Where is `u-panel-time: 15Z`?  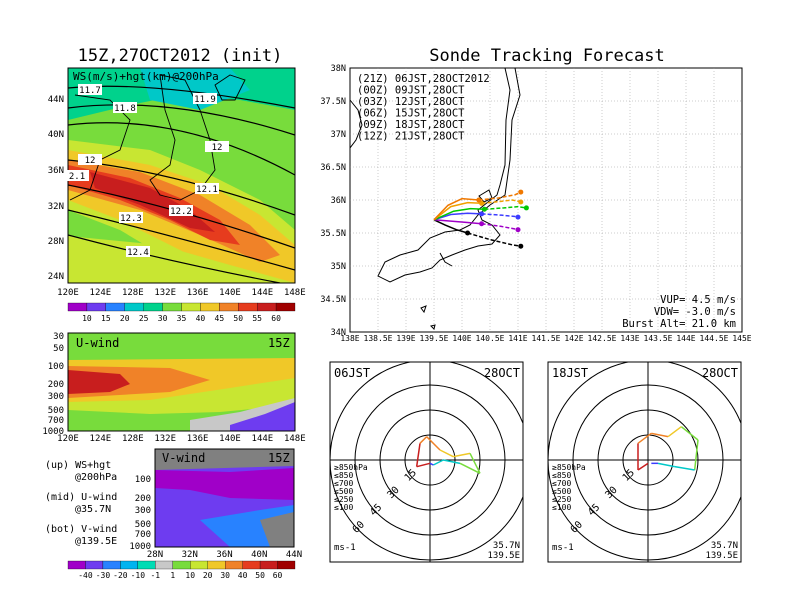
u-panel-time: 15Z is located at coordinates (279, 343).